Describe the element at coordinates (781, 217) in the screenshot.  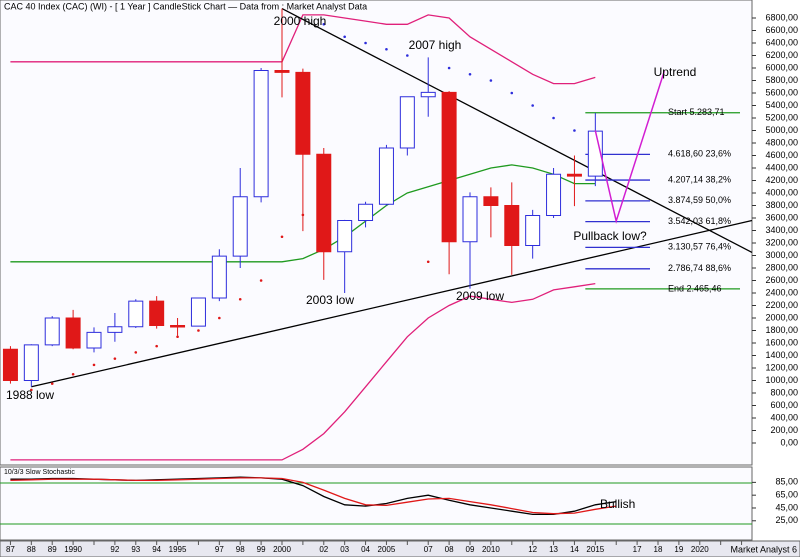
I see `y-tick-label: 3600,00` at that location.